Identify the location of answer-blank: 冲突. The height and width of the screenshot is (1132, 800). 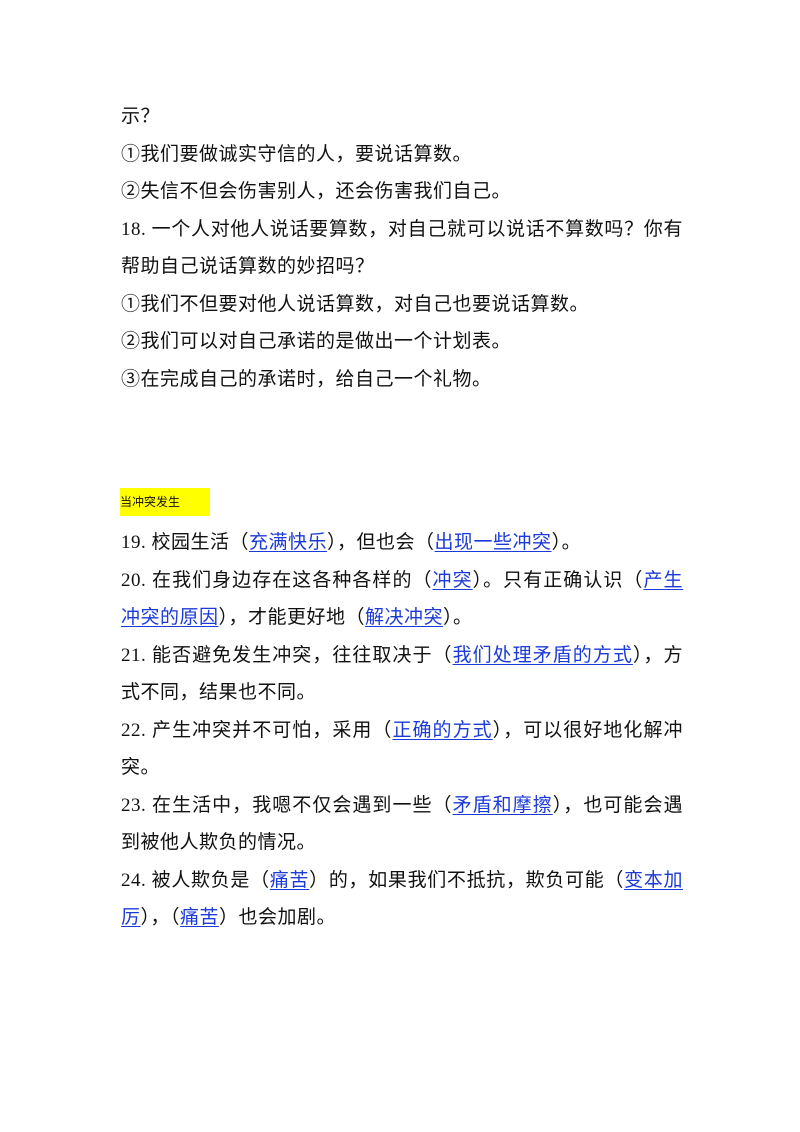
(452, 580).